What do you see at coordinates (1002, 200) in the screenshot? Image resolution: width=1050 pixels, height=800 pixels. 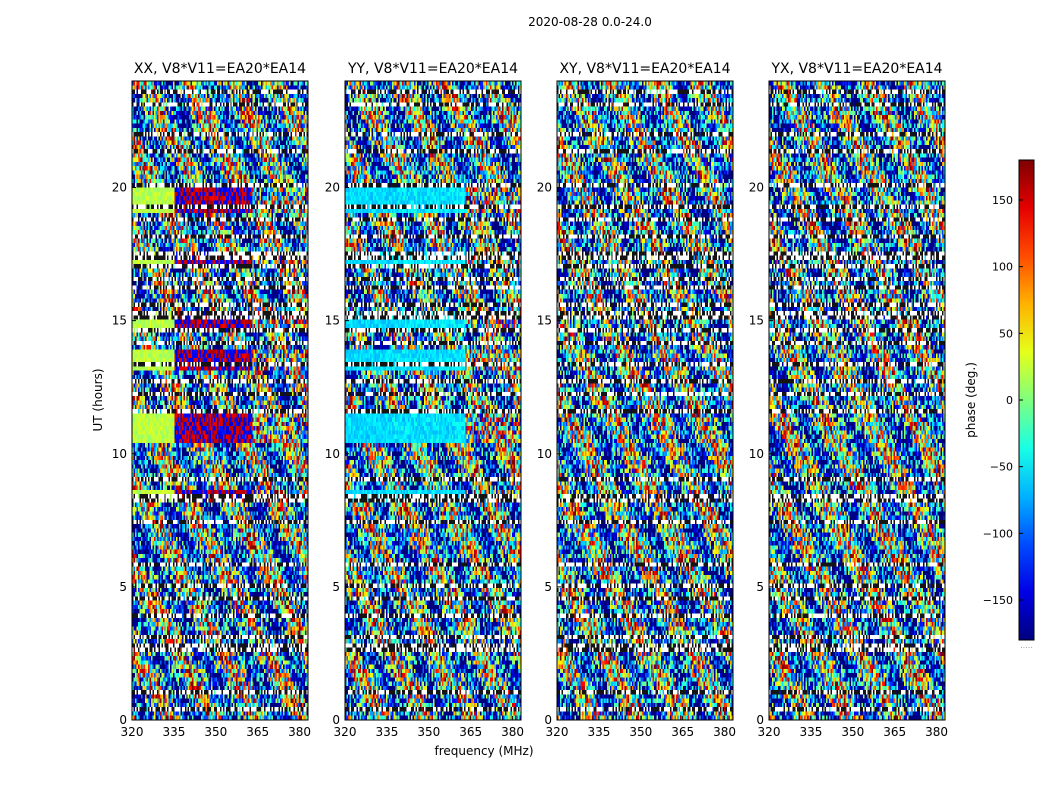 I see `colorbar-tick-label: 150` at bounding box center [1002, 200].